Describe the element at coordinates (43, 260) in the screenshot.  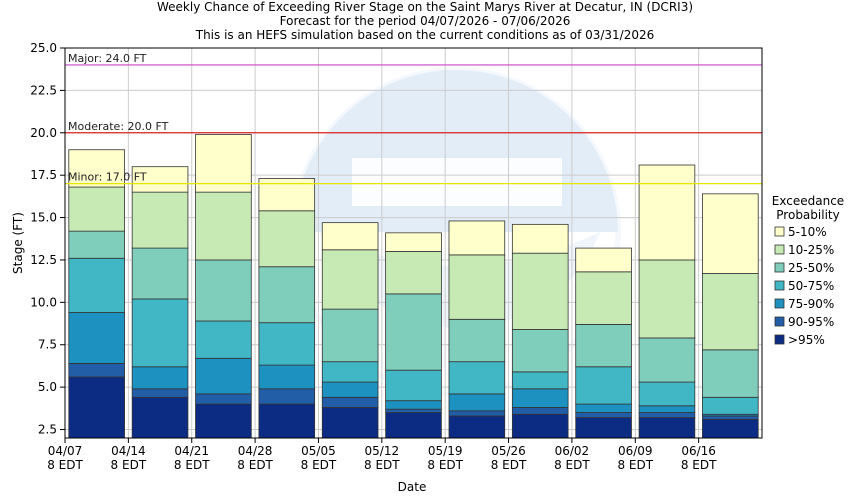
I see `y-tick-label: 12.5` at that location.